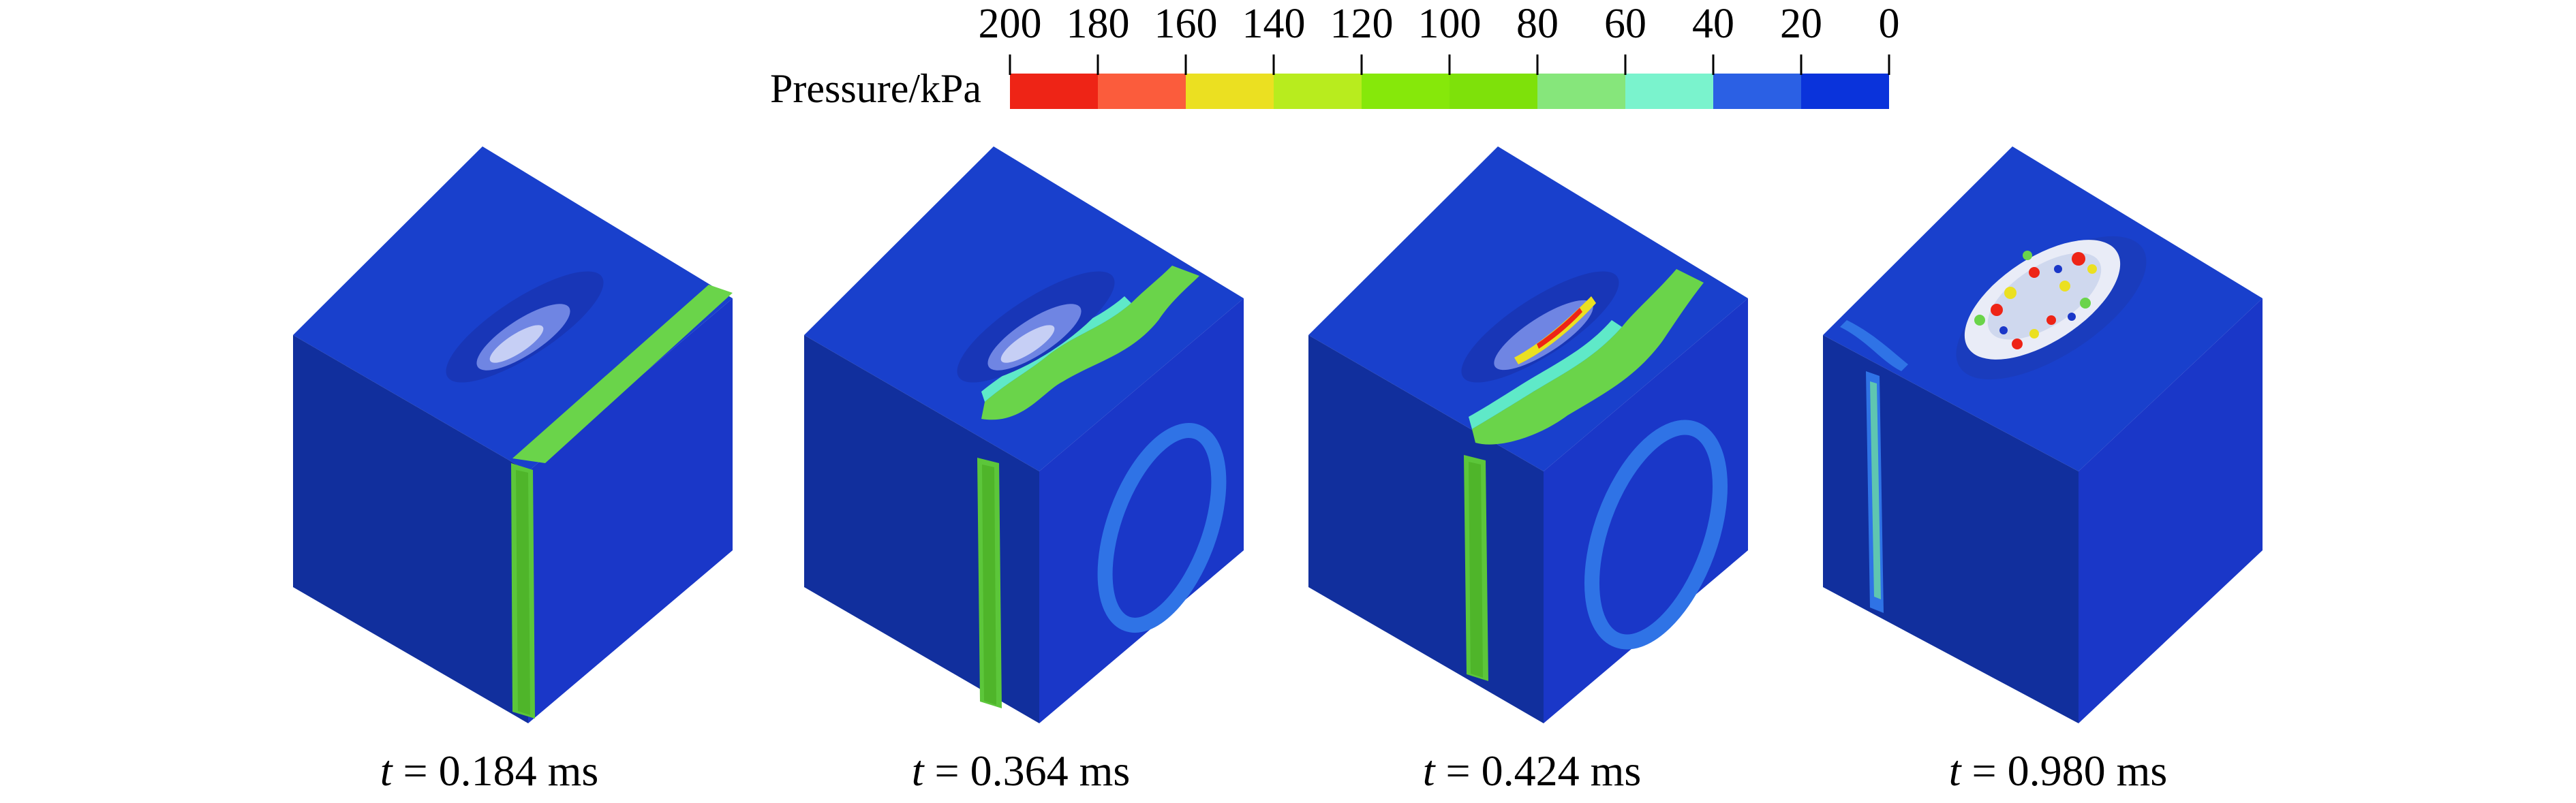 The height and width of the screenshot is (803, 2576). I want to click on time-caption-2: t = 0.364 ms, so click(1020, 771).